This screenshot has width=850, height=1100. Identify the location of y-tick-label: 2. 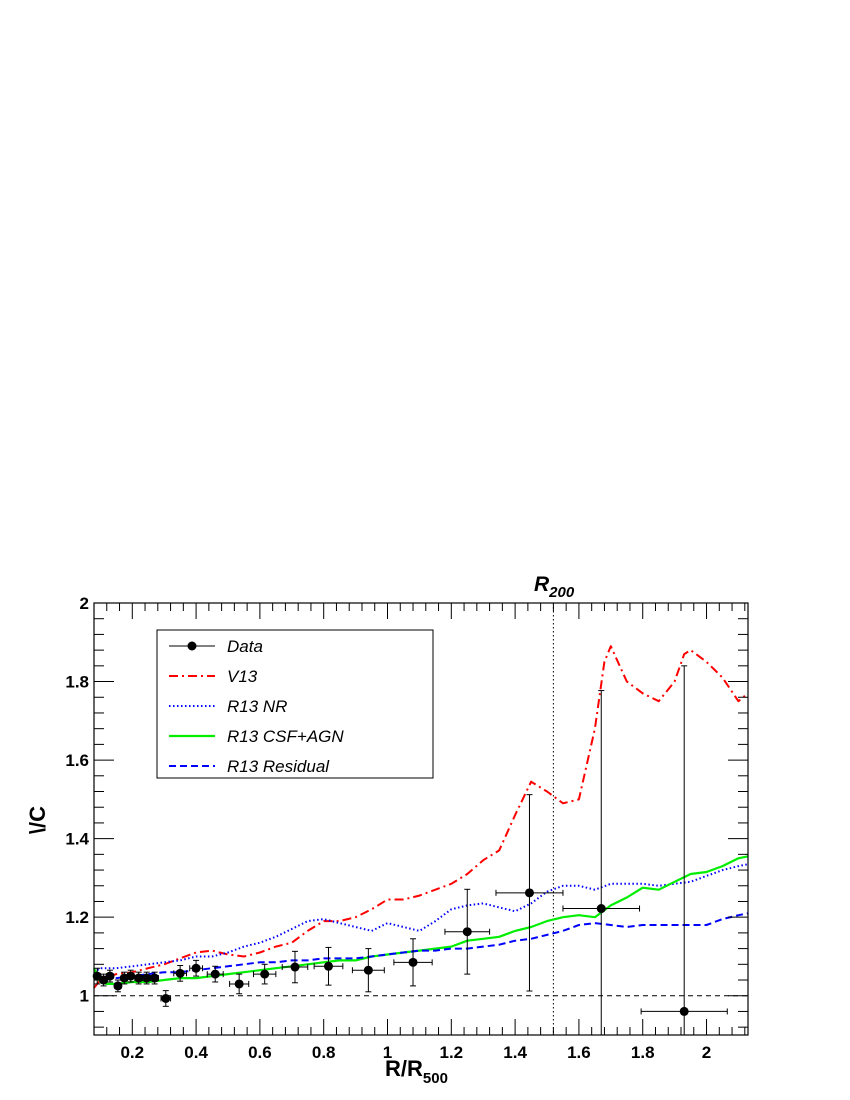
(84, 603).